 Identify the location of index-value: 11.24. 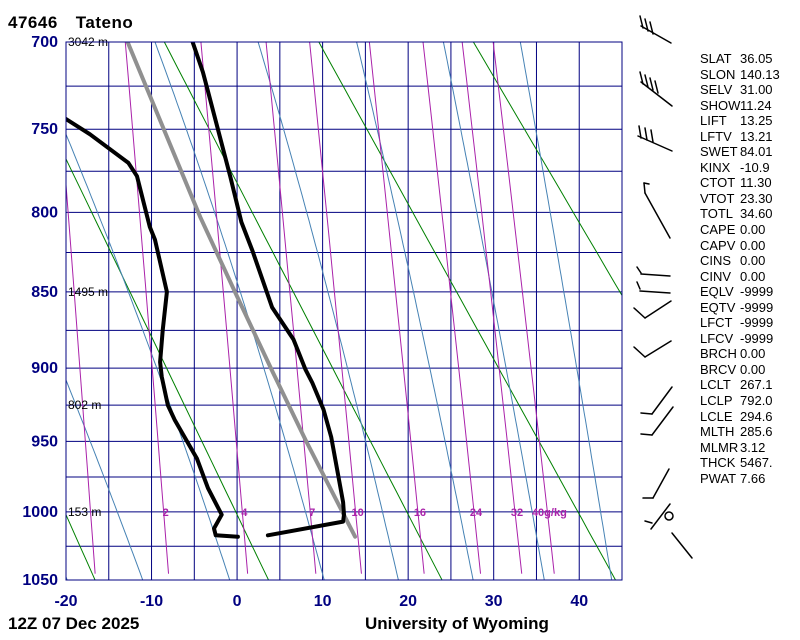
(756, 105).